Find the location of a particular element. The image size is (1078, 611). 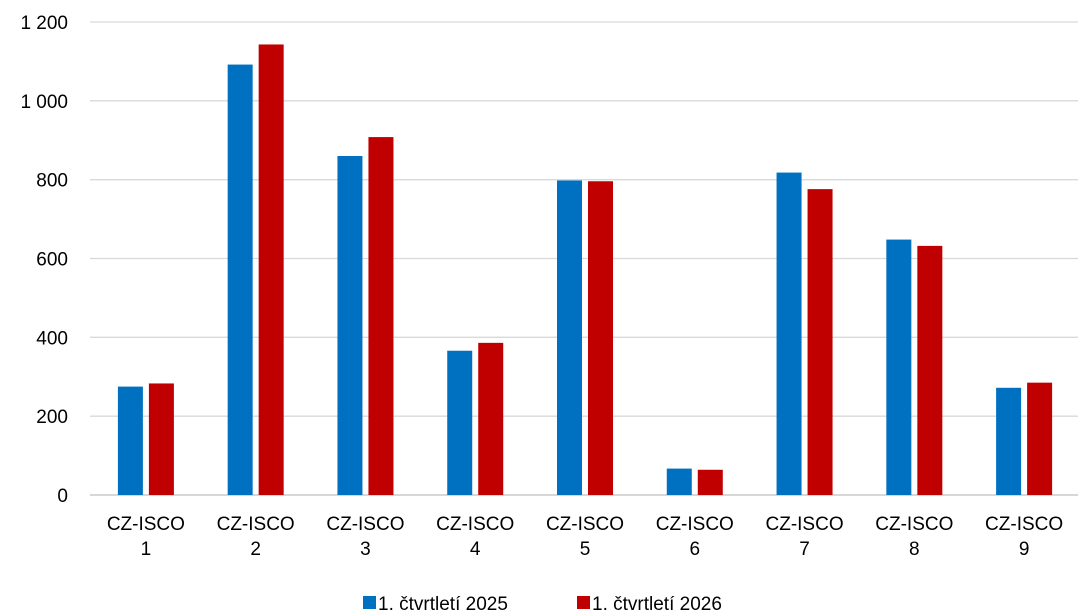

bar-series2-cat8 is located at coordinates (930, 370).